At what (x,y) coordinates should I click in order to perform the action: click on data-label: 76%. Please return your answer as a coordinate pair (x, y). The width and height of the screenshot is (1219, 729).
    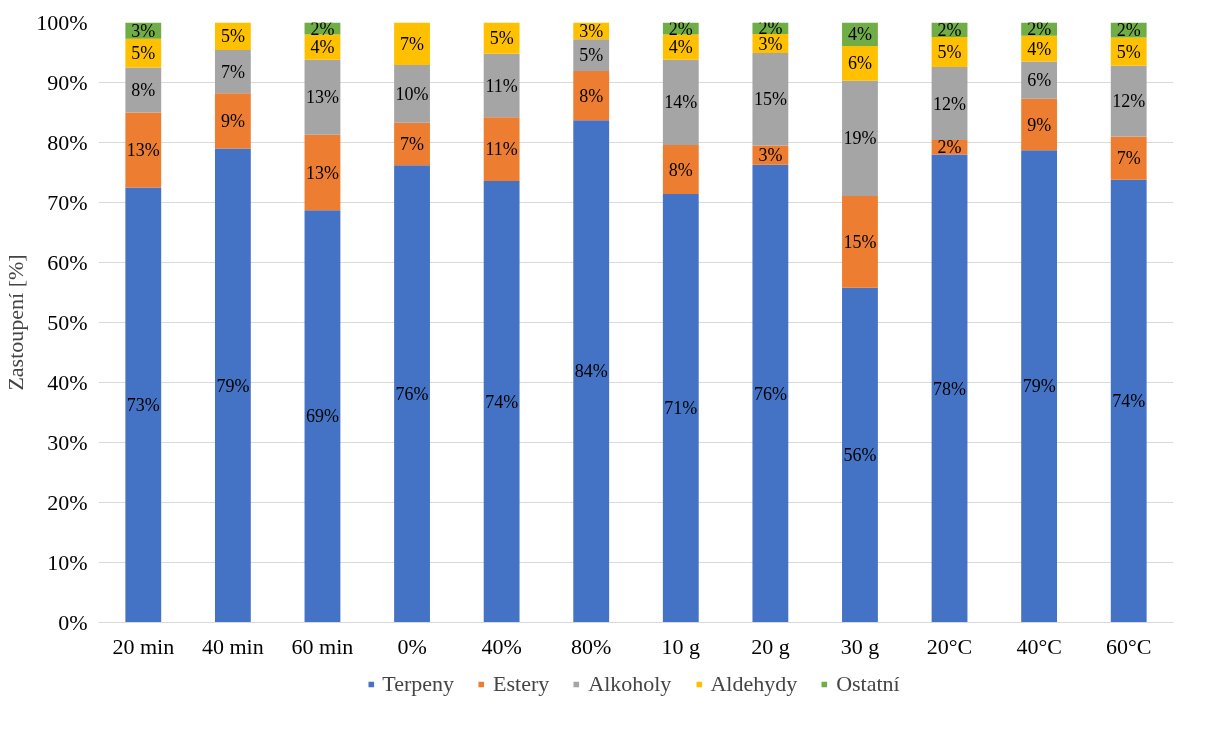
    Looking at the image, I should click on (770, 393).